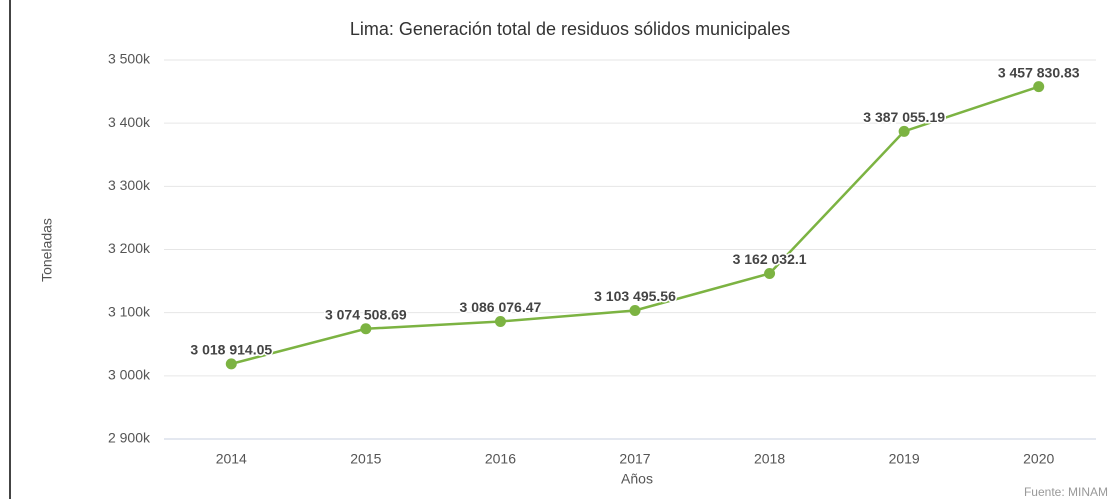  I want to click on data-label: 3 018 914.05, so click(231, 350).